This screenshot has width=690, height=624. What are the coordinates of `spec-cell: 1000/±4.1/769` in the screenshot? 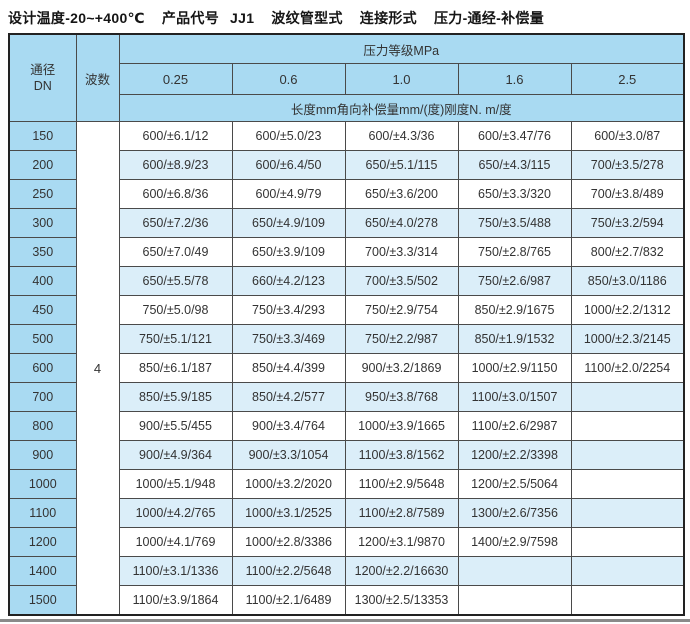 It's located at (175, 542).